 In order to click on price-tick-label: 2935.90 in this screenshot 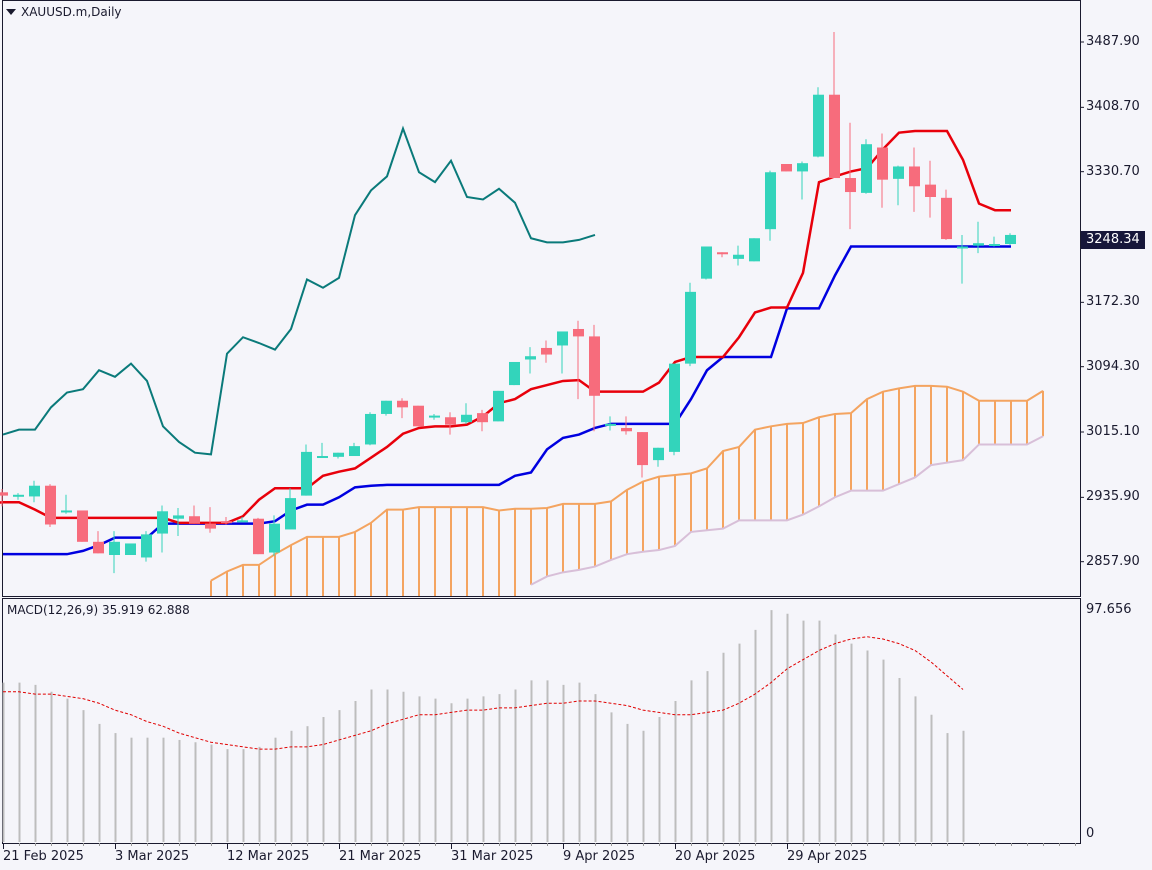, I will do `click(1113, 497)`.